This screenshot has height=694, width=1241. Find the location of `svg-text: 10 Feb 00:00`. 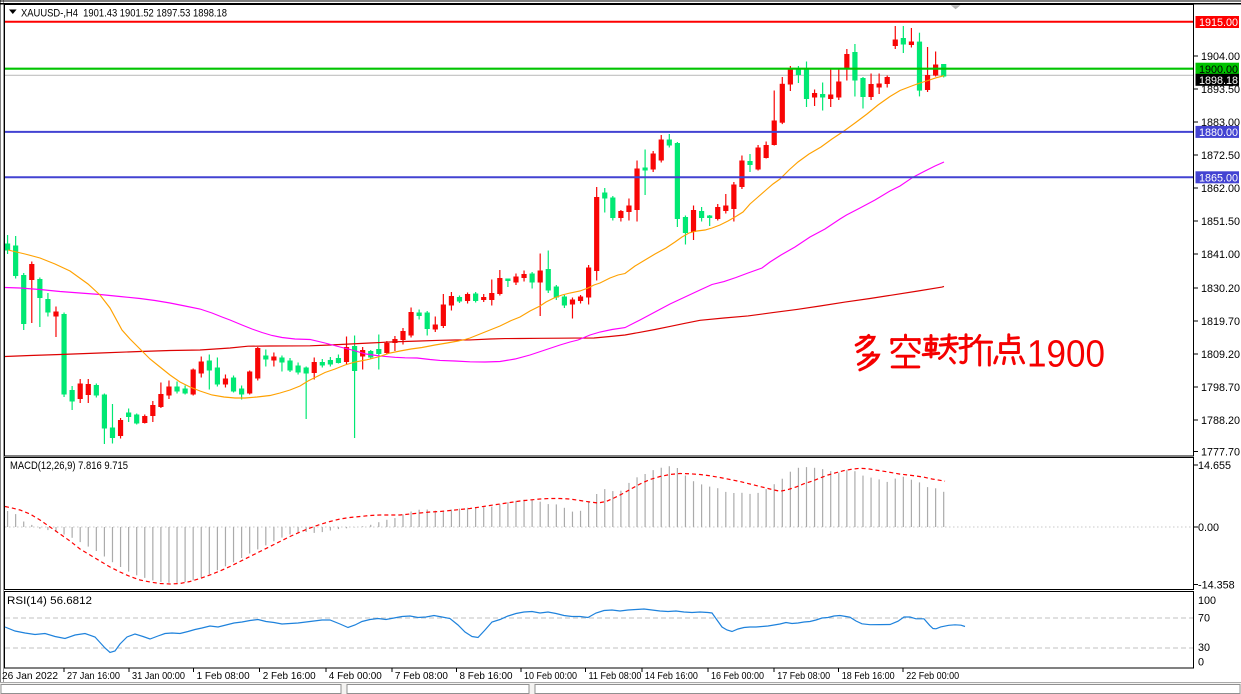

svg-text: 10 Feb 00:00 is located at coordinates (550, 676).